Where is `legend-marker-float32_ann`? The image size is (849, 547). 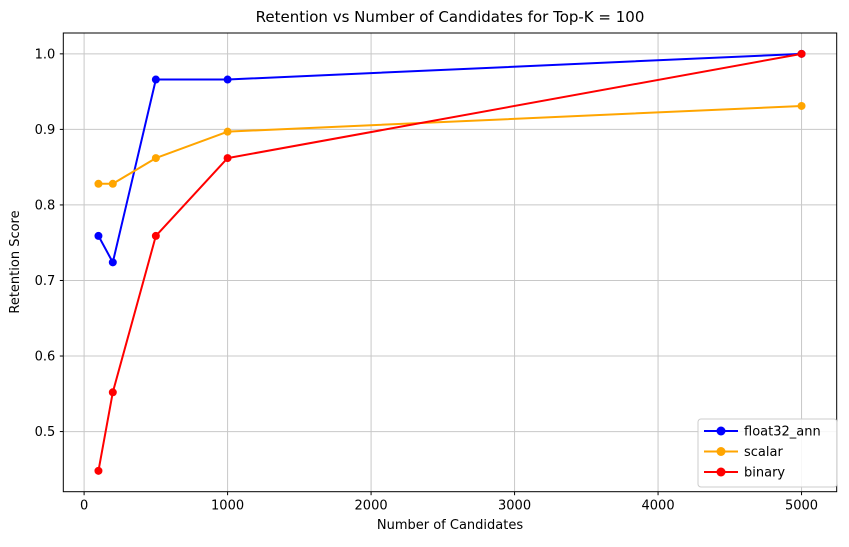
legend-marker-float32_ann is located at coordinates (721, 431).